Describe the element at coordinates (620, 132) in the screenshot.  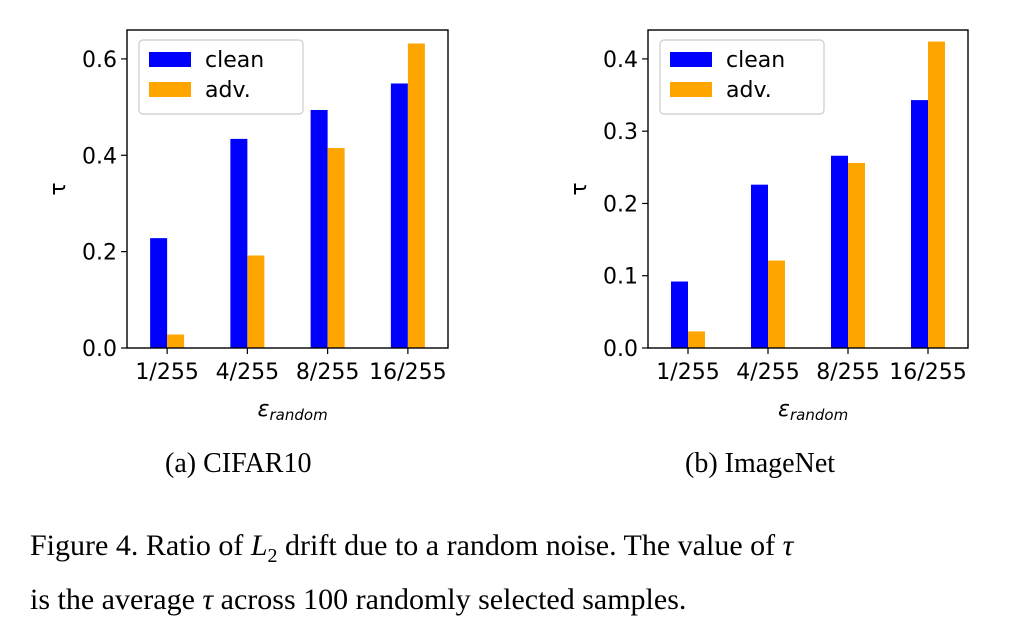
I see `y-tick-label: 0.3` at that location.